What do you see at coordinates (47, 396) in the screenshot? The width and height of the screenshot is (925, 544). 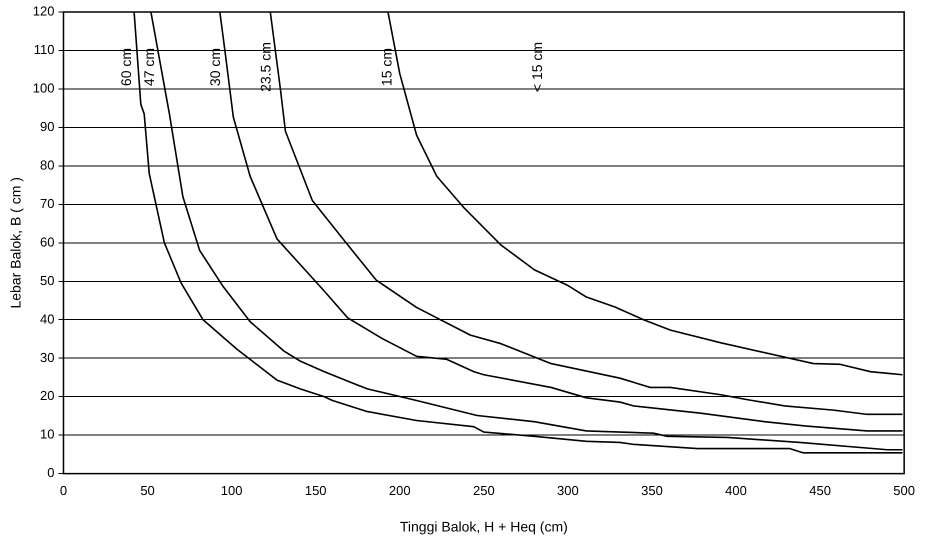 I see `y-tick-label: 20` at bounding box center [47, 396].